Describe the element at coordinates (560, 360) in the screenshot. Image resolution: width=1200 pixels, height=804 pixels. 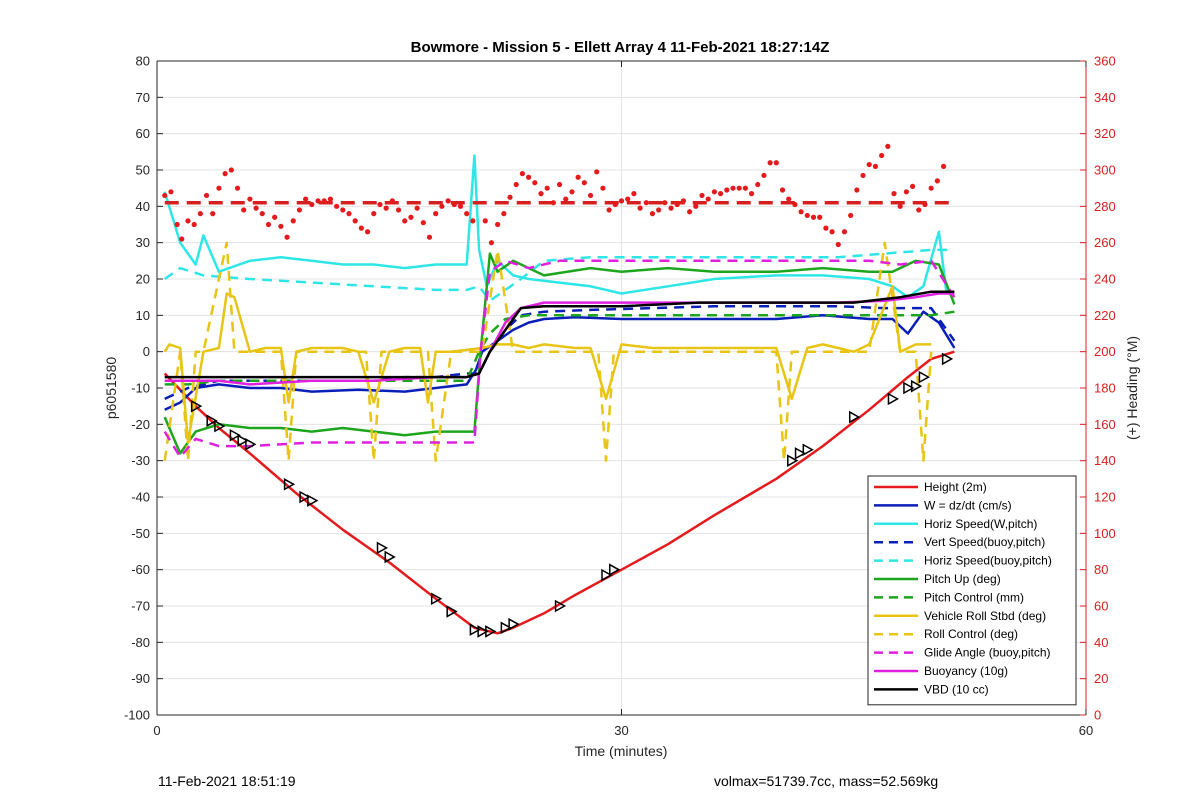
I see `series-line-w-dz-dt-cm-s` at that location.